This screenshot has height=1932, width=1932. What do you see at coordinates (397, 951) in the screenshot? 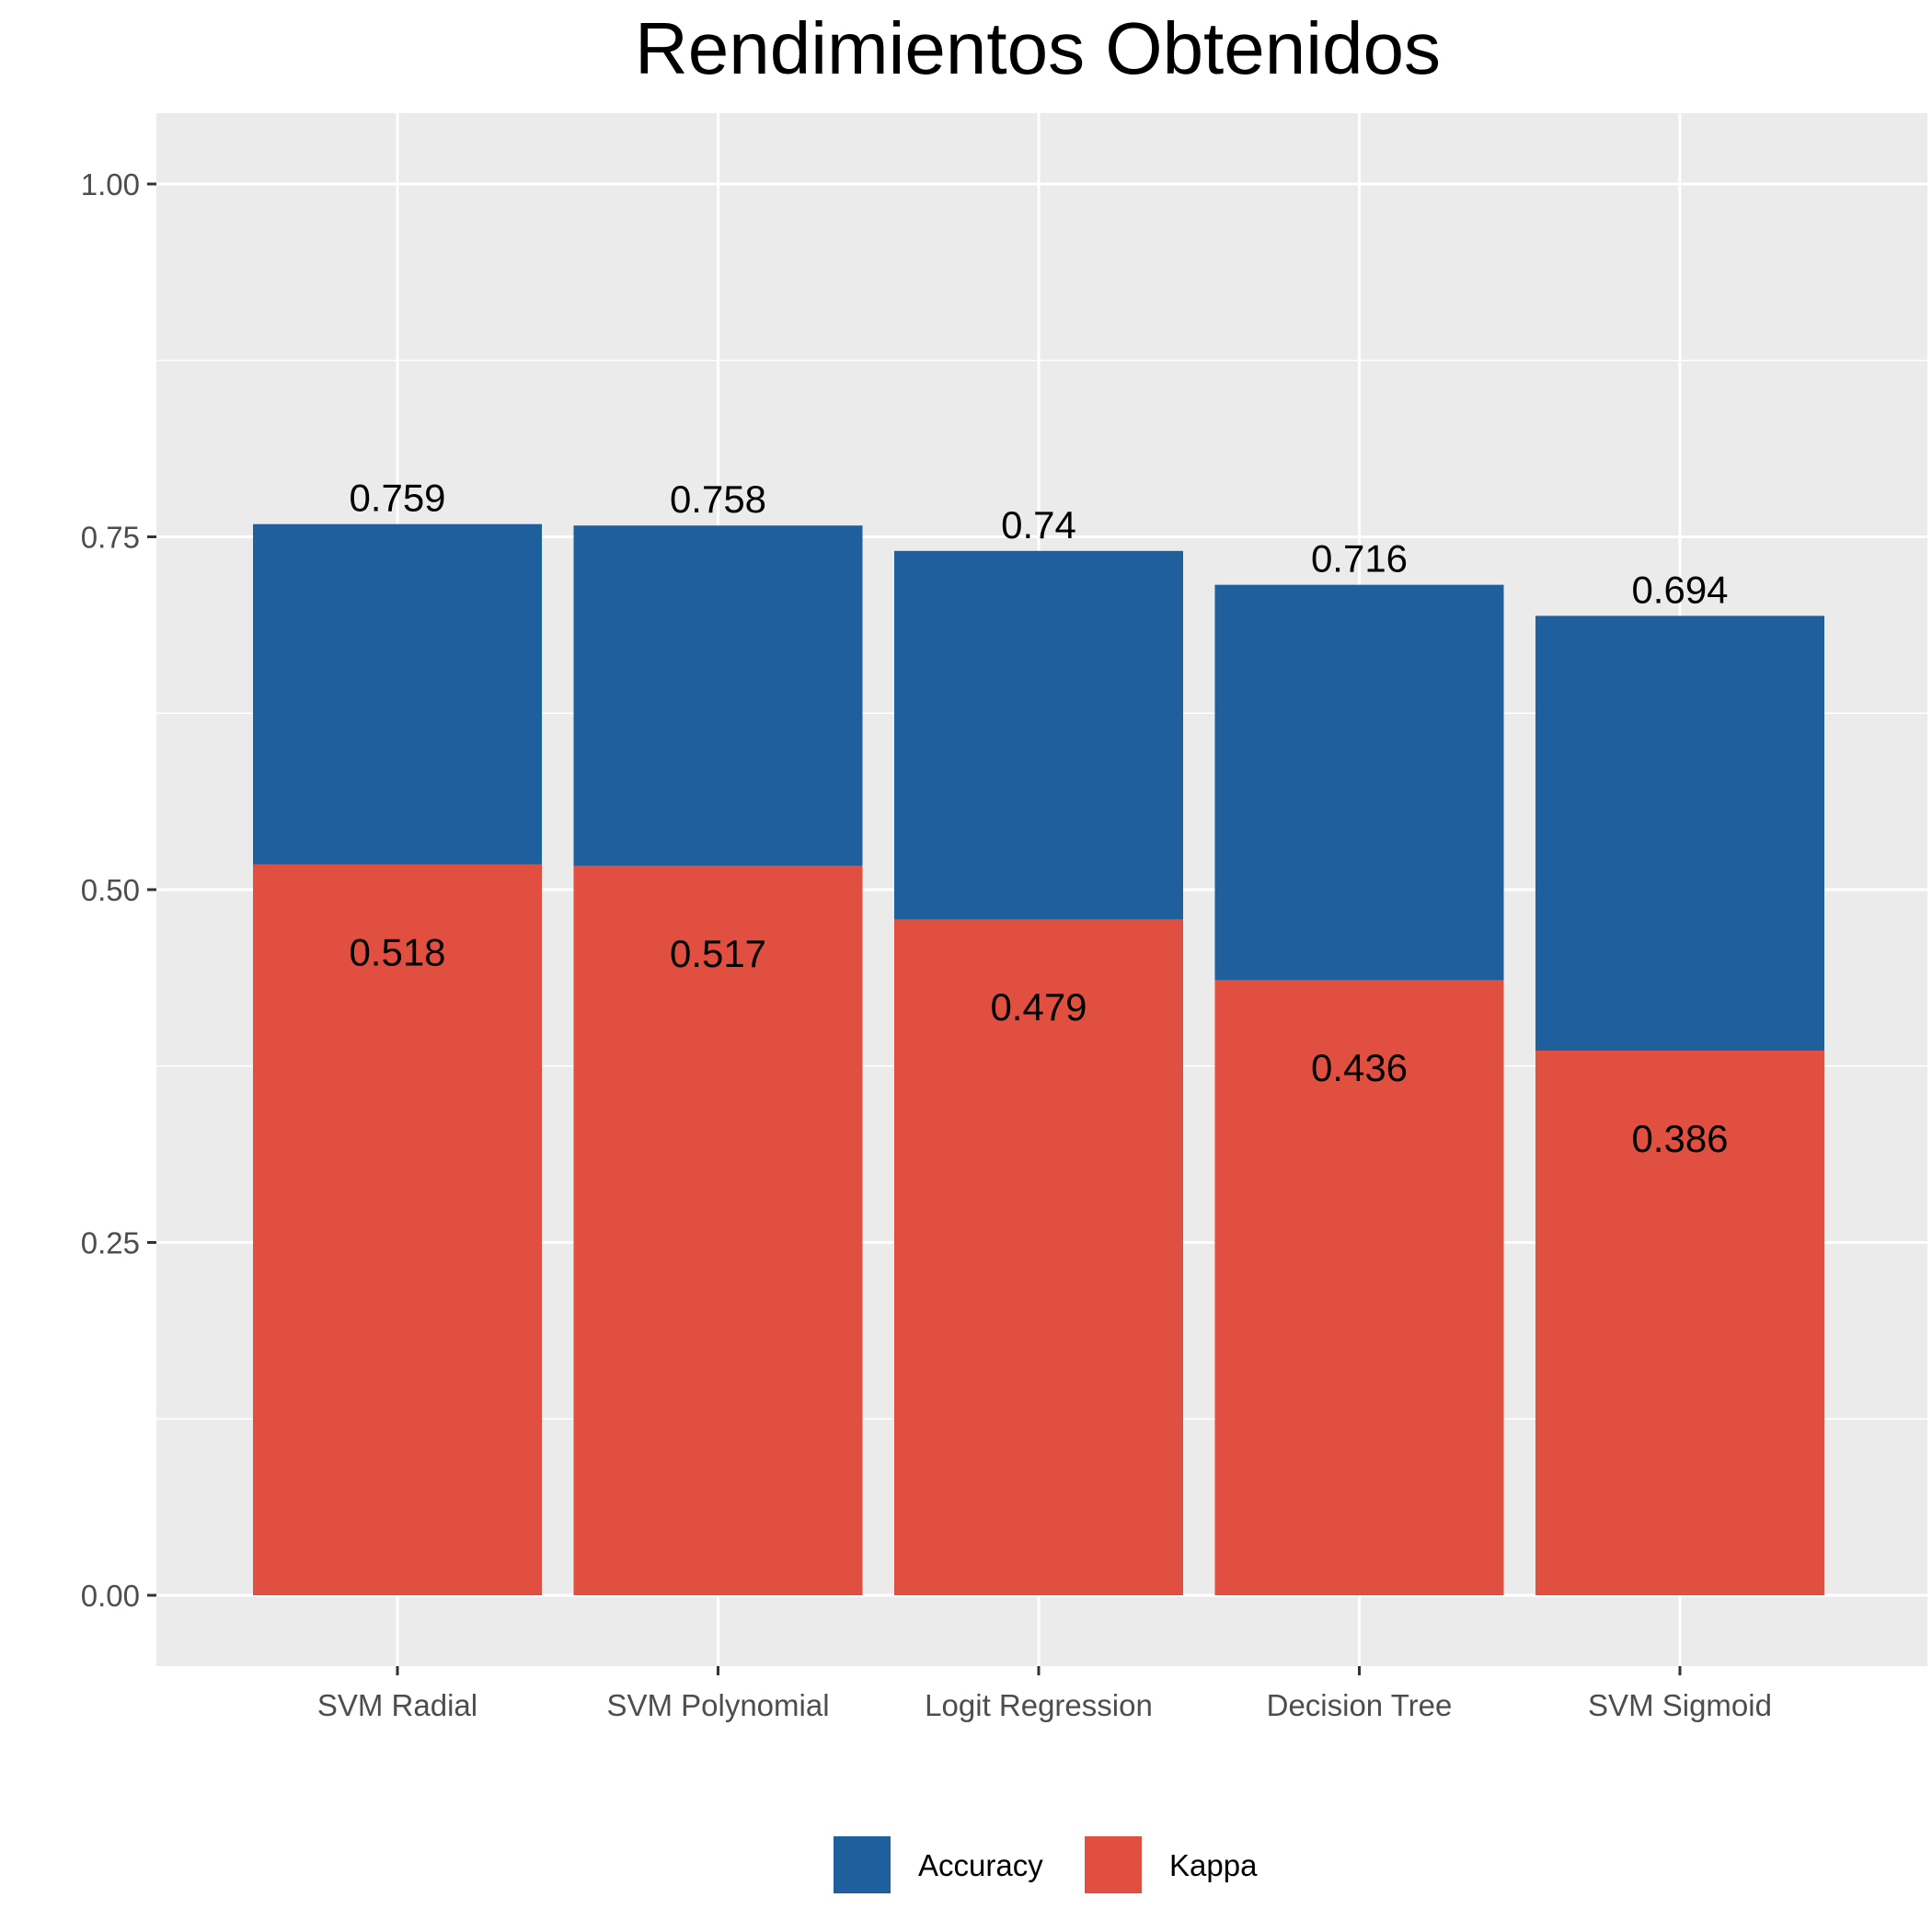
I see `data-label-kappa: 0.518` at bounding box center [397, 951].